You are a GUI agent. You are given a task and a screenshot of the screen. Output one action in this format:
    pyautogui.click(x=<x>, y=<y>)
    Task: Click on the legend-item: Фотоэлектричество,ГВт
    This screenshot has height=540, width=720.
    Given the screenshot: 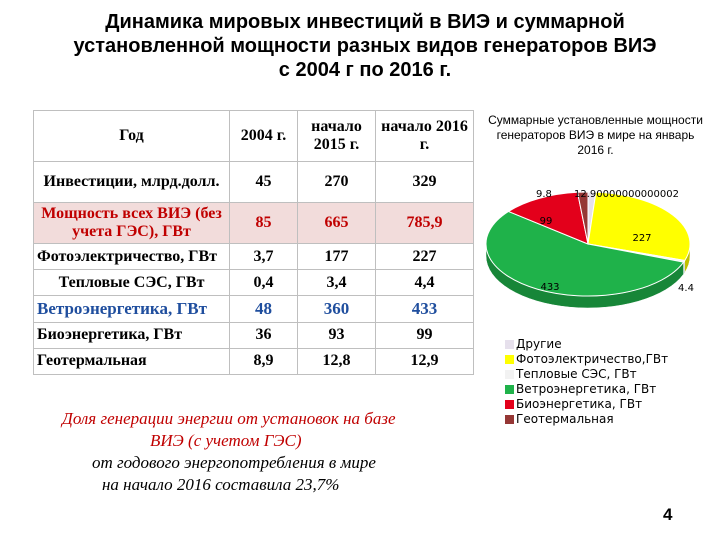 What is the action you would take?
    pyautogui.click(x=586, y=359)
    